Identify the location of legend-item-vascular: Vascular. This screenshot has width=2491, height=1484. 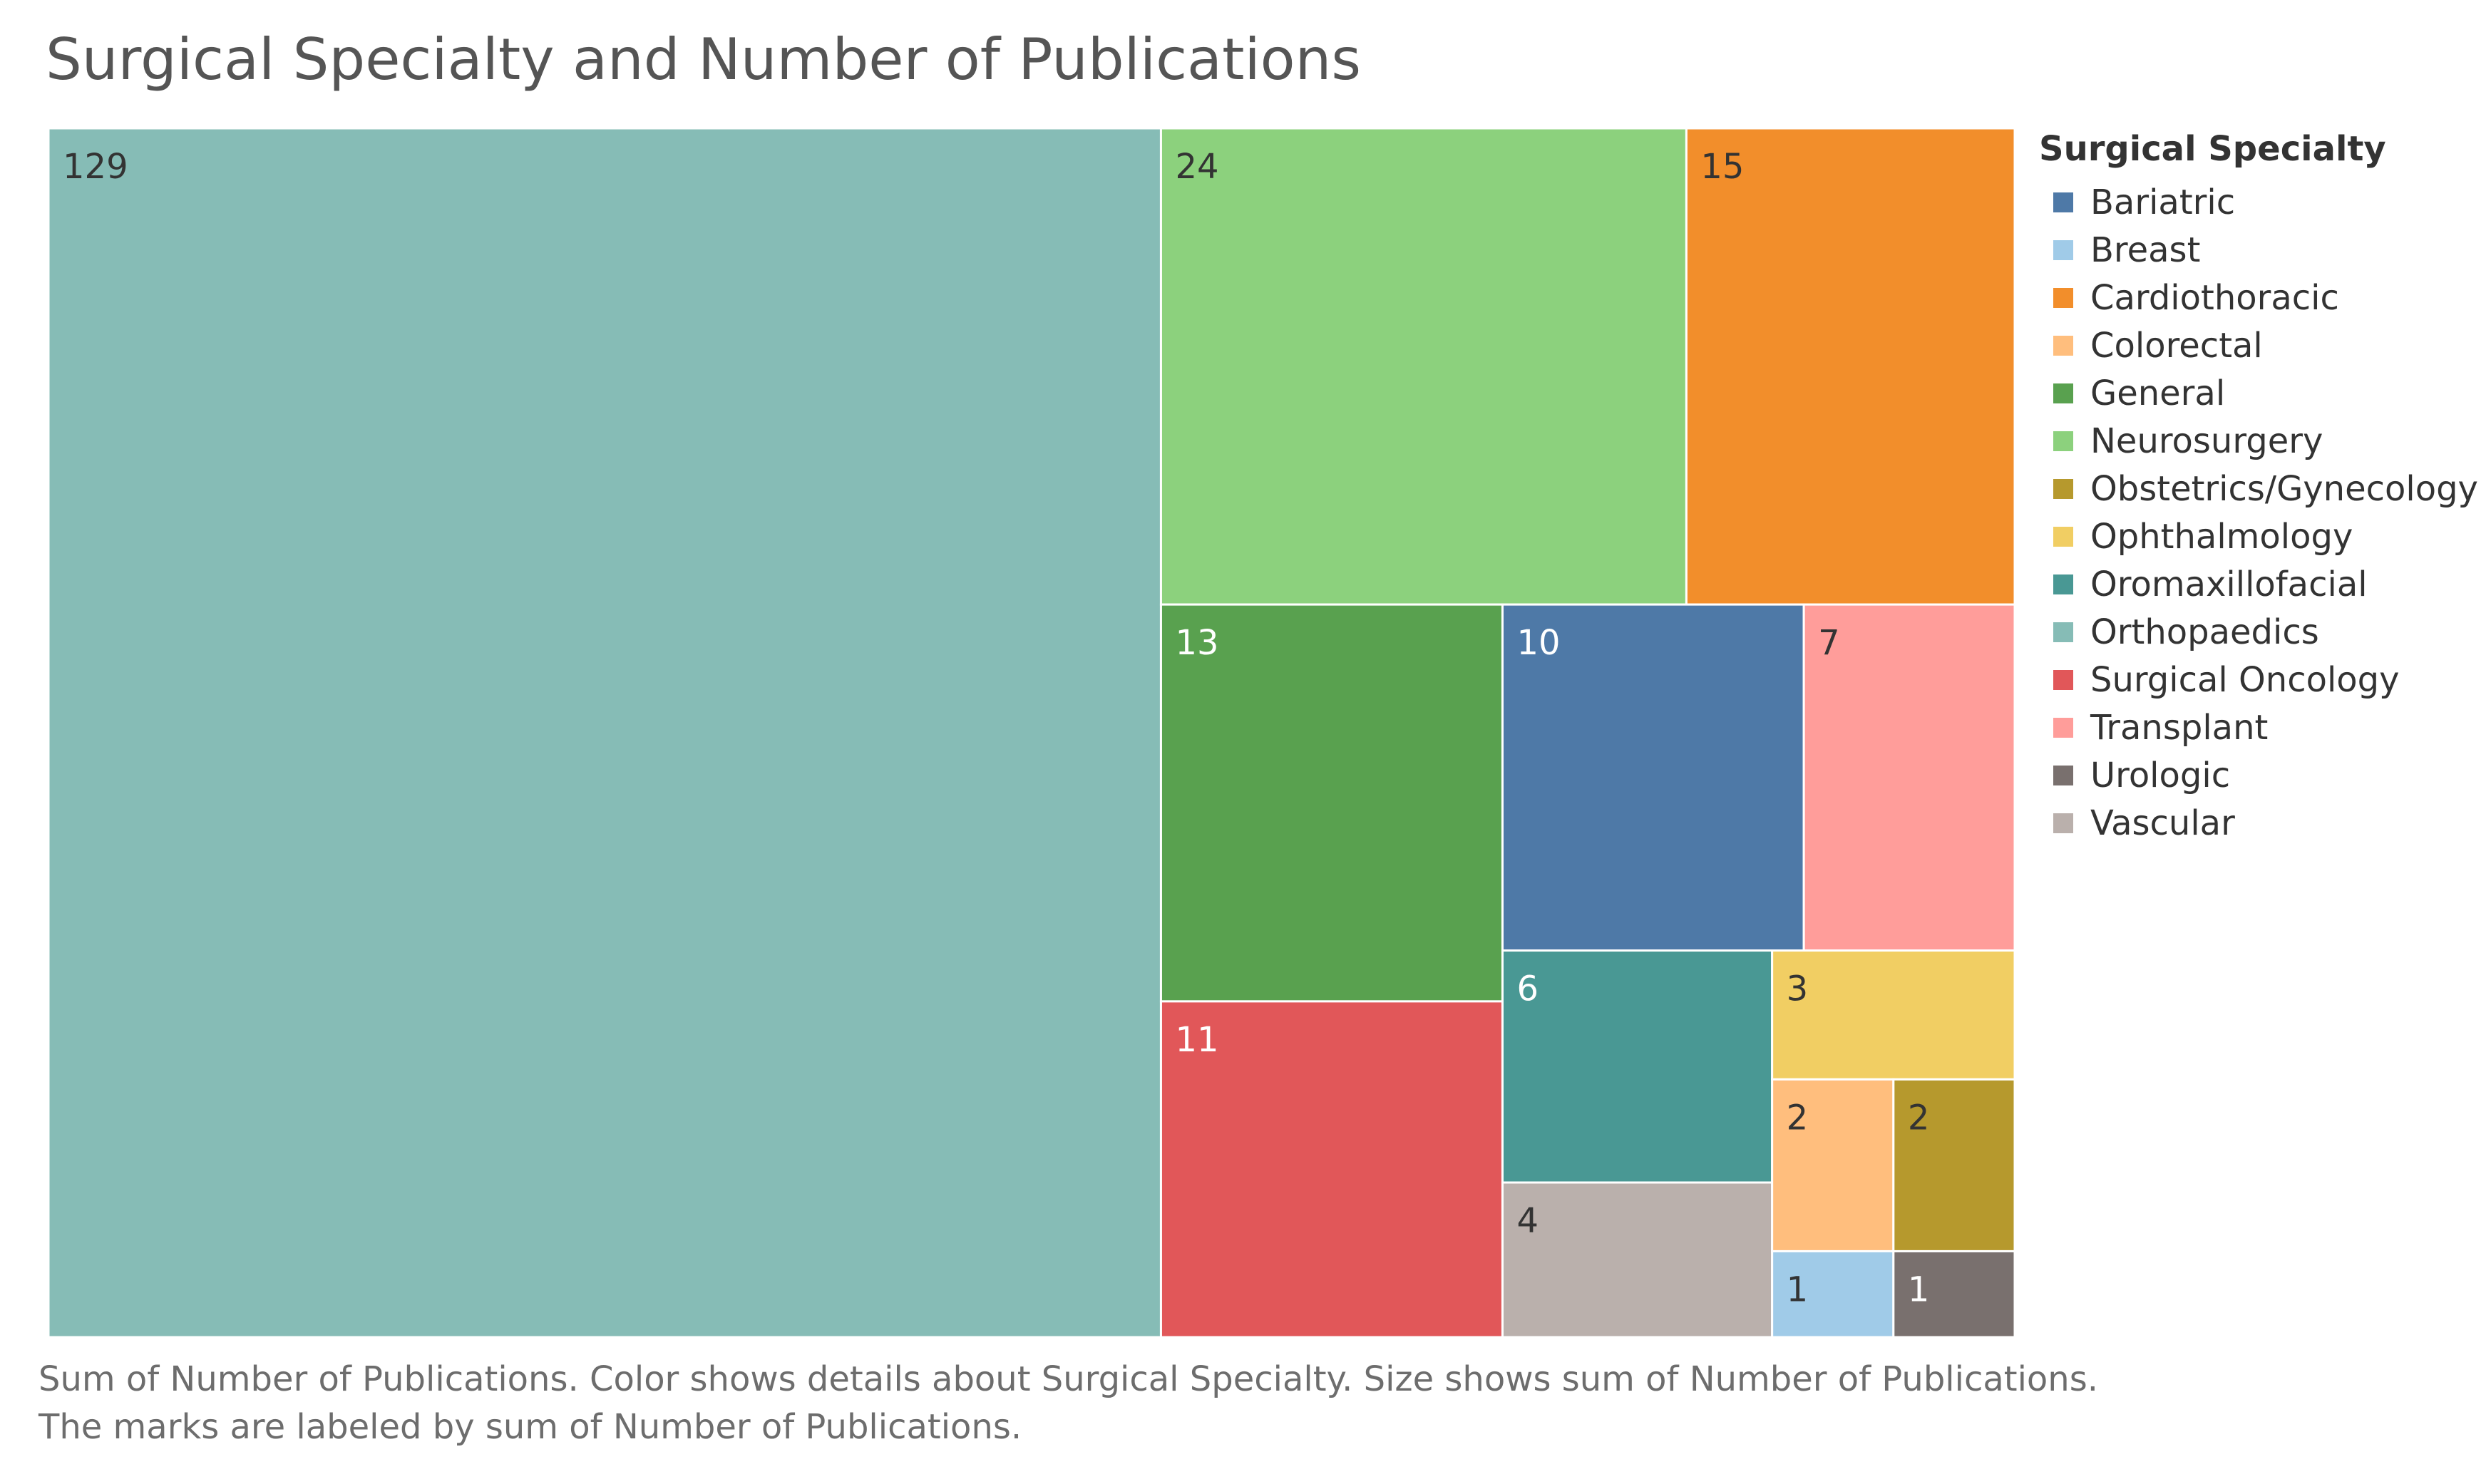
(2258, 823).